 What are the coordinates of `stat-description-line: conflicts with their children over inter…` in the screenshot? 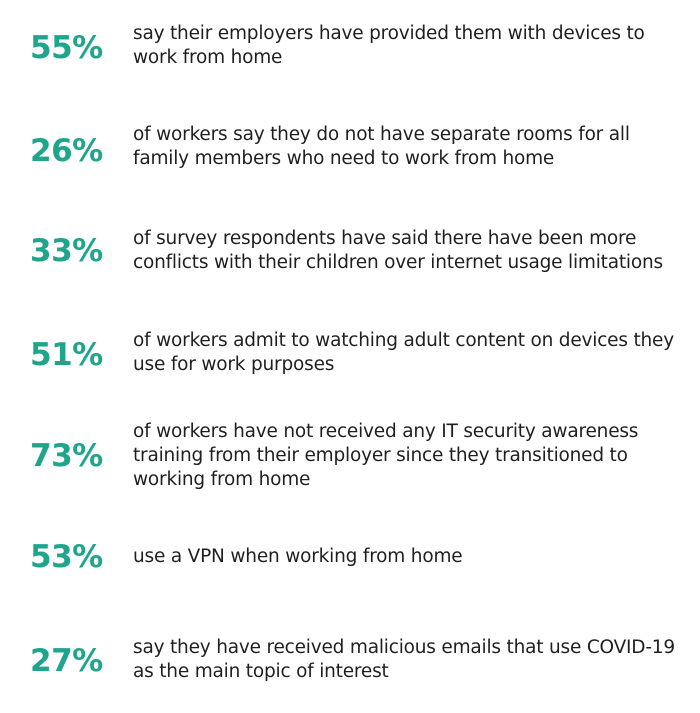 It's located at (398, 262).